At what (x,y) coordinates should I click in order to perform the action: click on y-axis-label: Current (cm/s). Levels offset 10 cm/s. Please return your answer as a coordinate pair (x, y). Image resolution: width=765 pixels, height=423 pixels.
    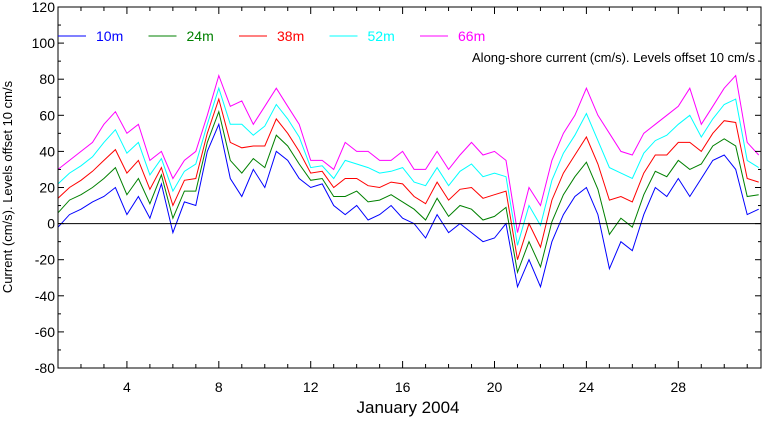
    Looking at the image, I should click on (7, 186).